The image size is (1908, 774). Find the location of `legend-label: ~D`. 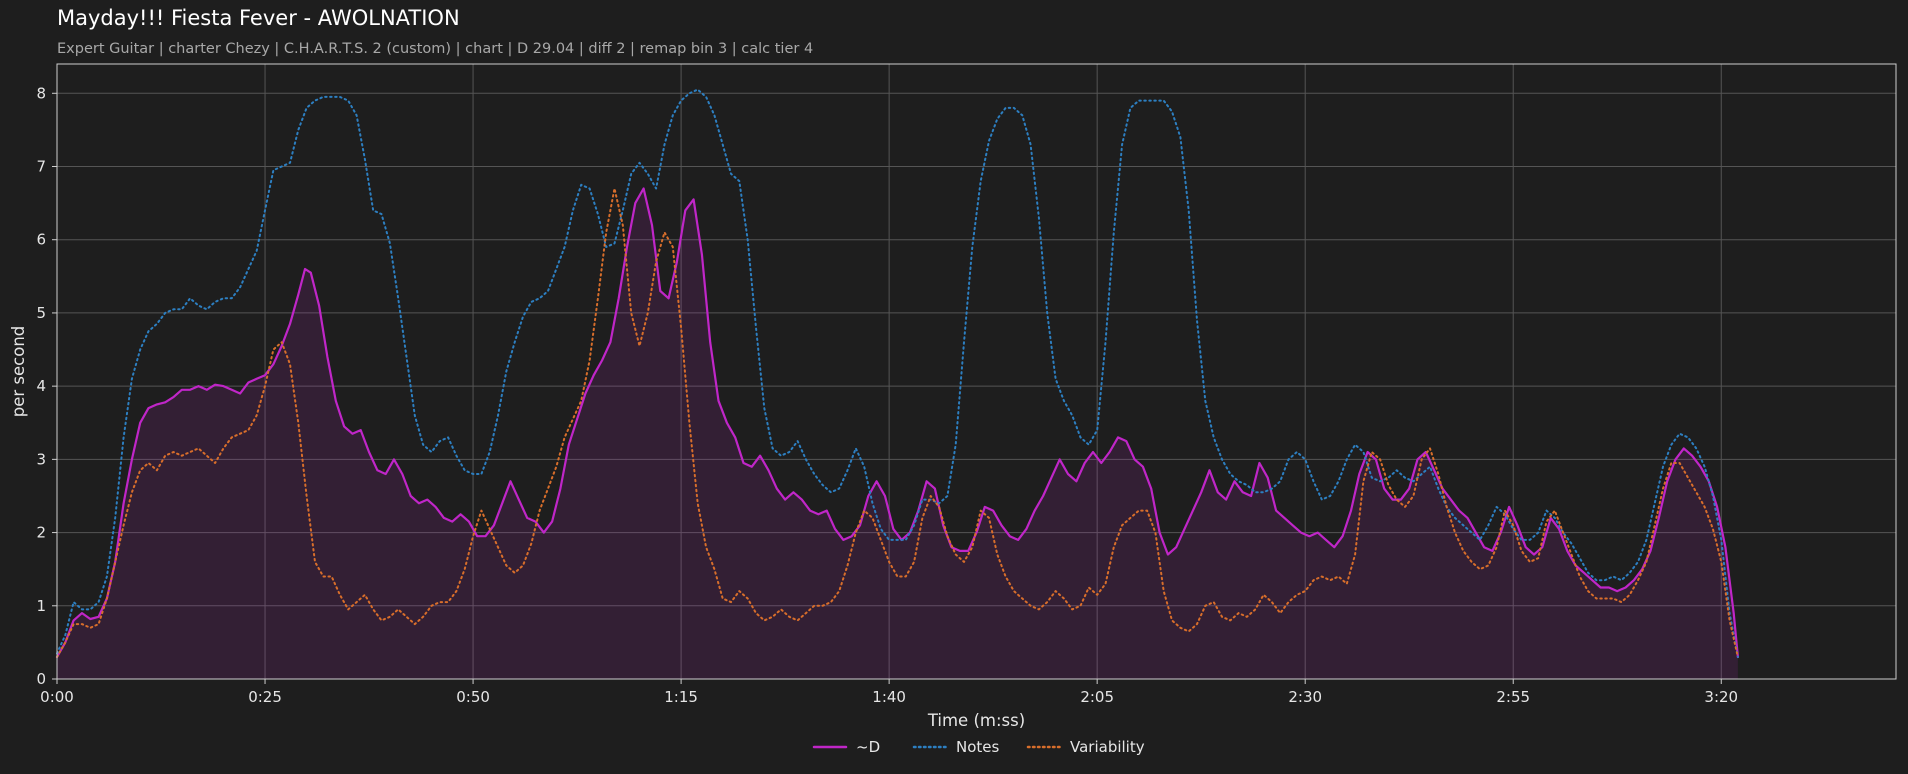

legend-label: ~D is located at coordinates (868, 747).